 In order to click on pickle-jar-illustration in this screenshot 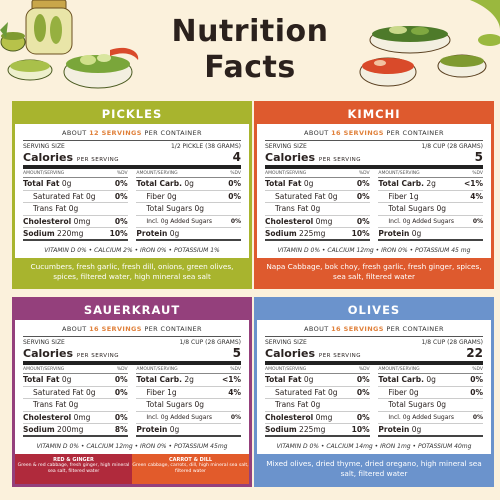, I will do `click(69, 44)`.